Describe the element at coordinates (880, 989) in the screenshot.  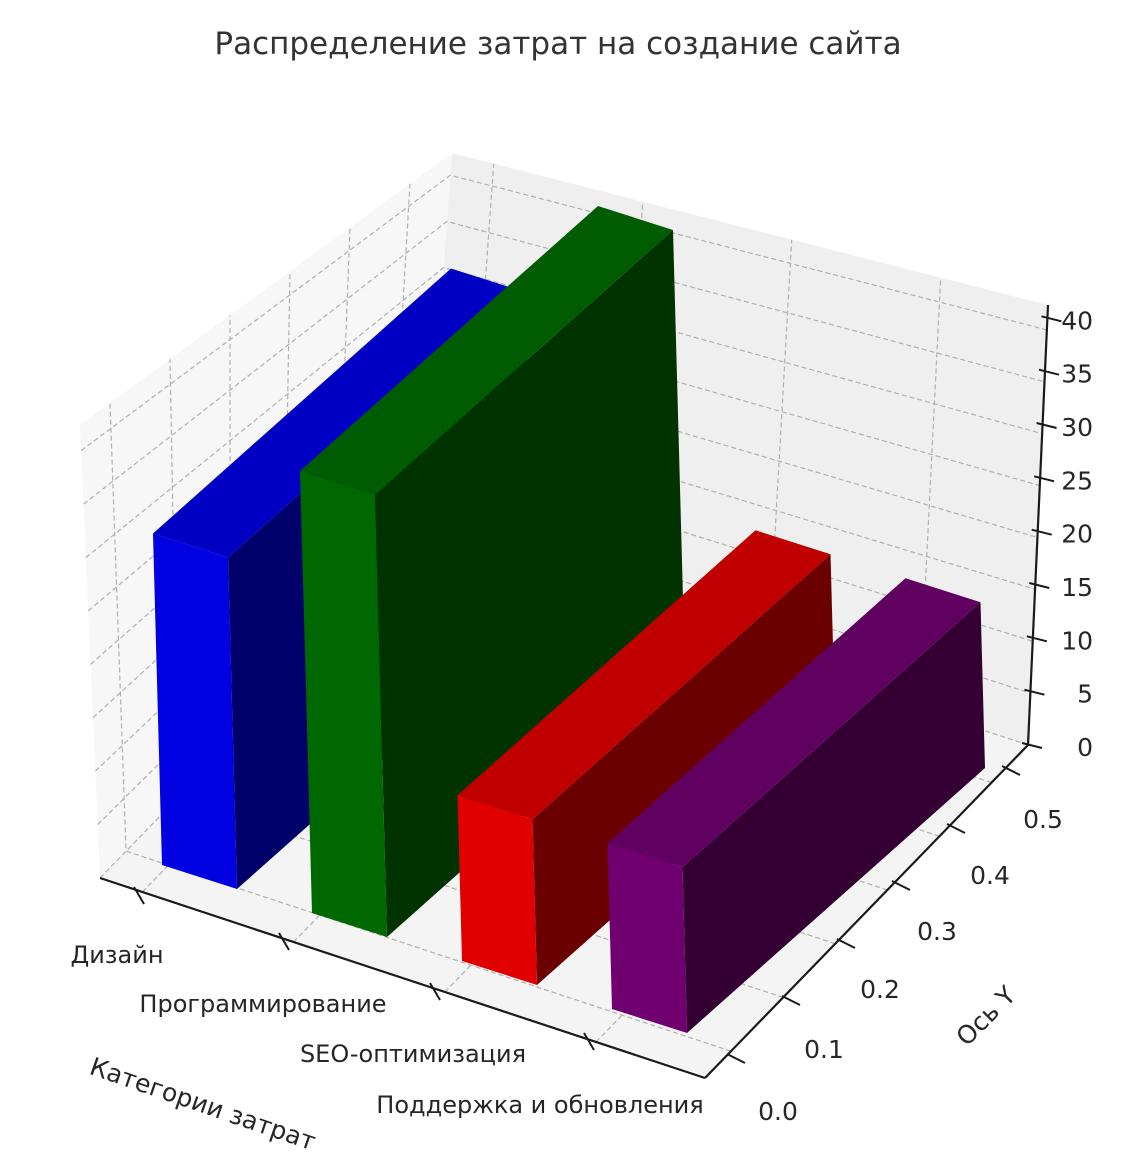
I see `y-tick-label: 0.2` at that location.